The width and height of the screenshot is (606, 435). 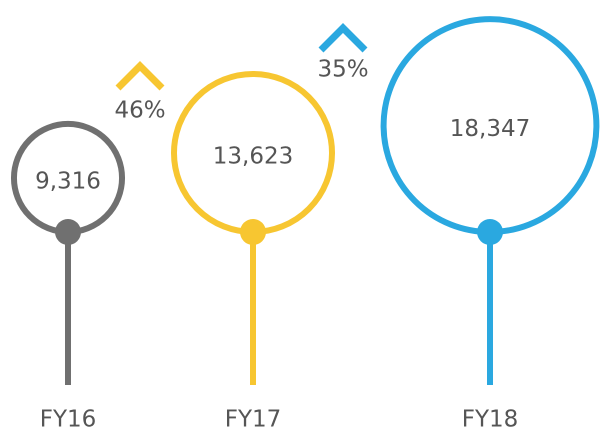 What do you see at coordinates (490, 129) in the screenshot?
I see `value-label: 18,347` at bounding box center [490, 129].